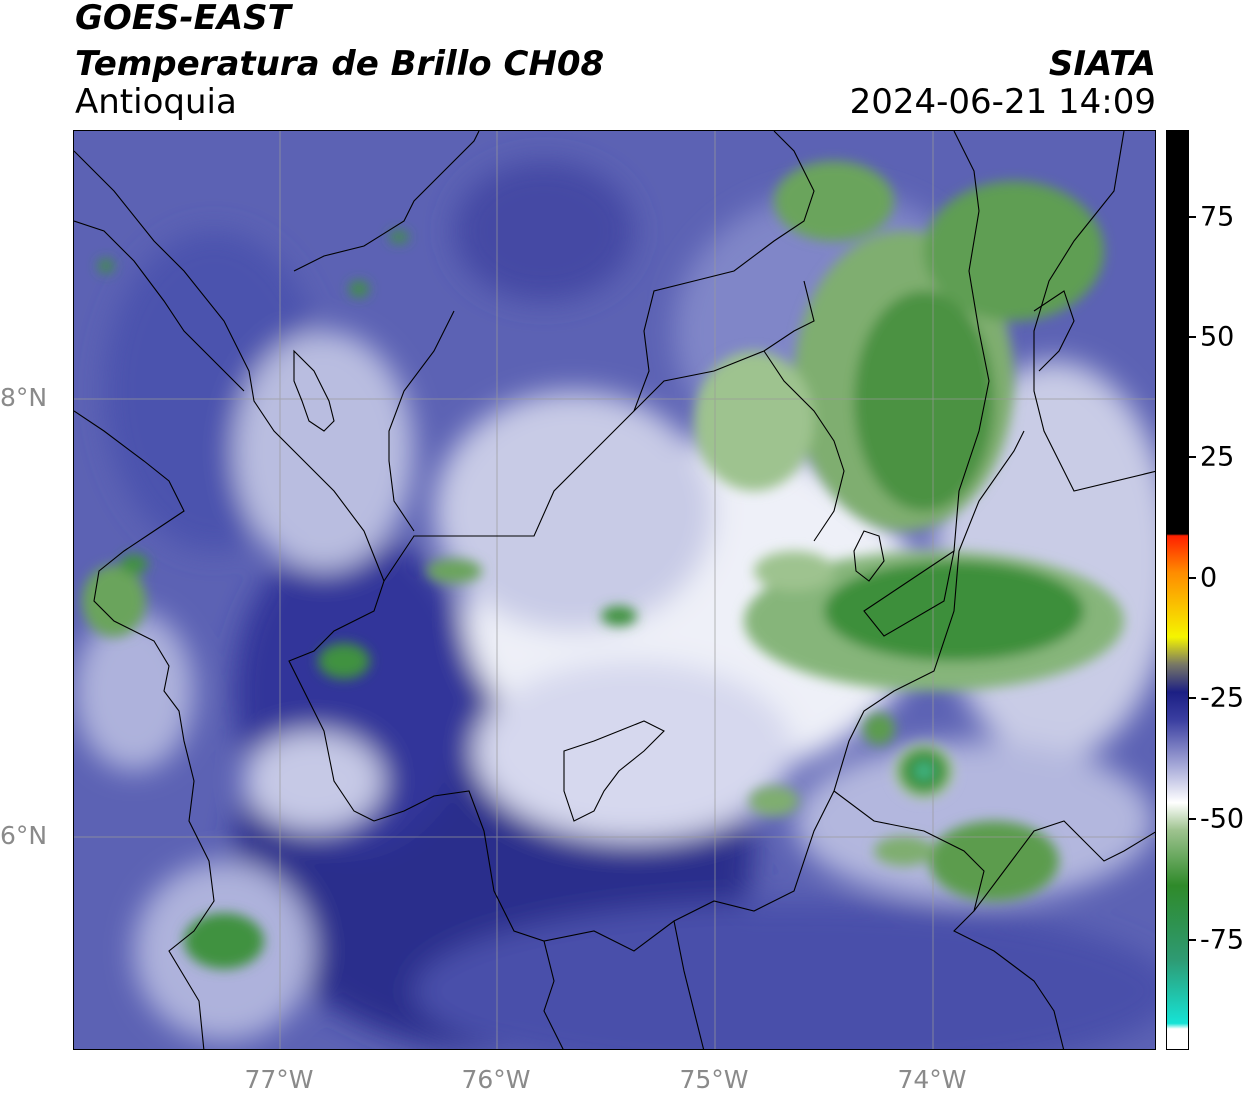 Image resolution: width=1252 pixels, height=1099 pixels. Describe the element at coordinates (1217, 457) in the screenshot. I see `cbar-label-25: 25` at that location.